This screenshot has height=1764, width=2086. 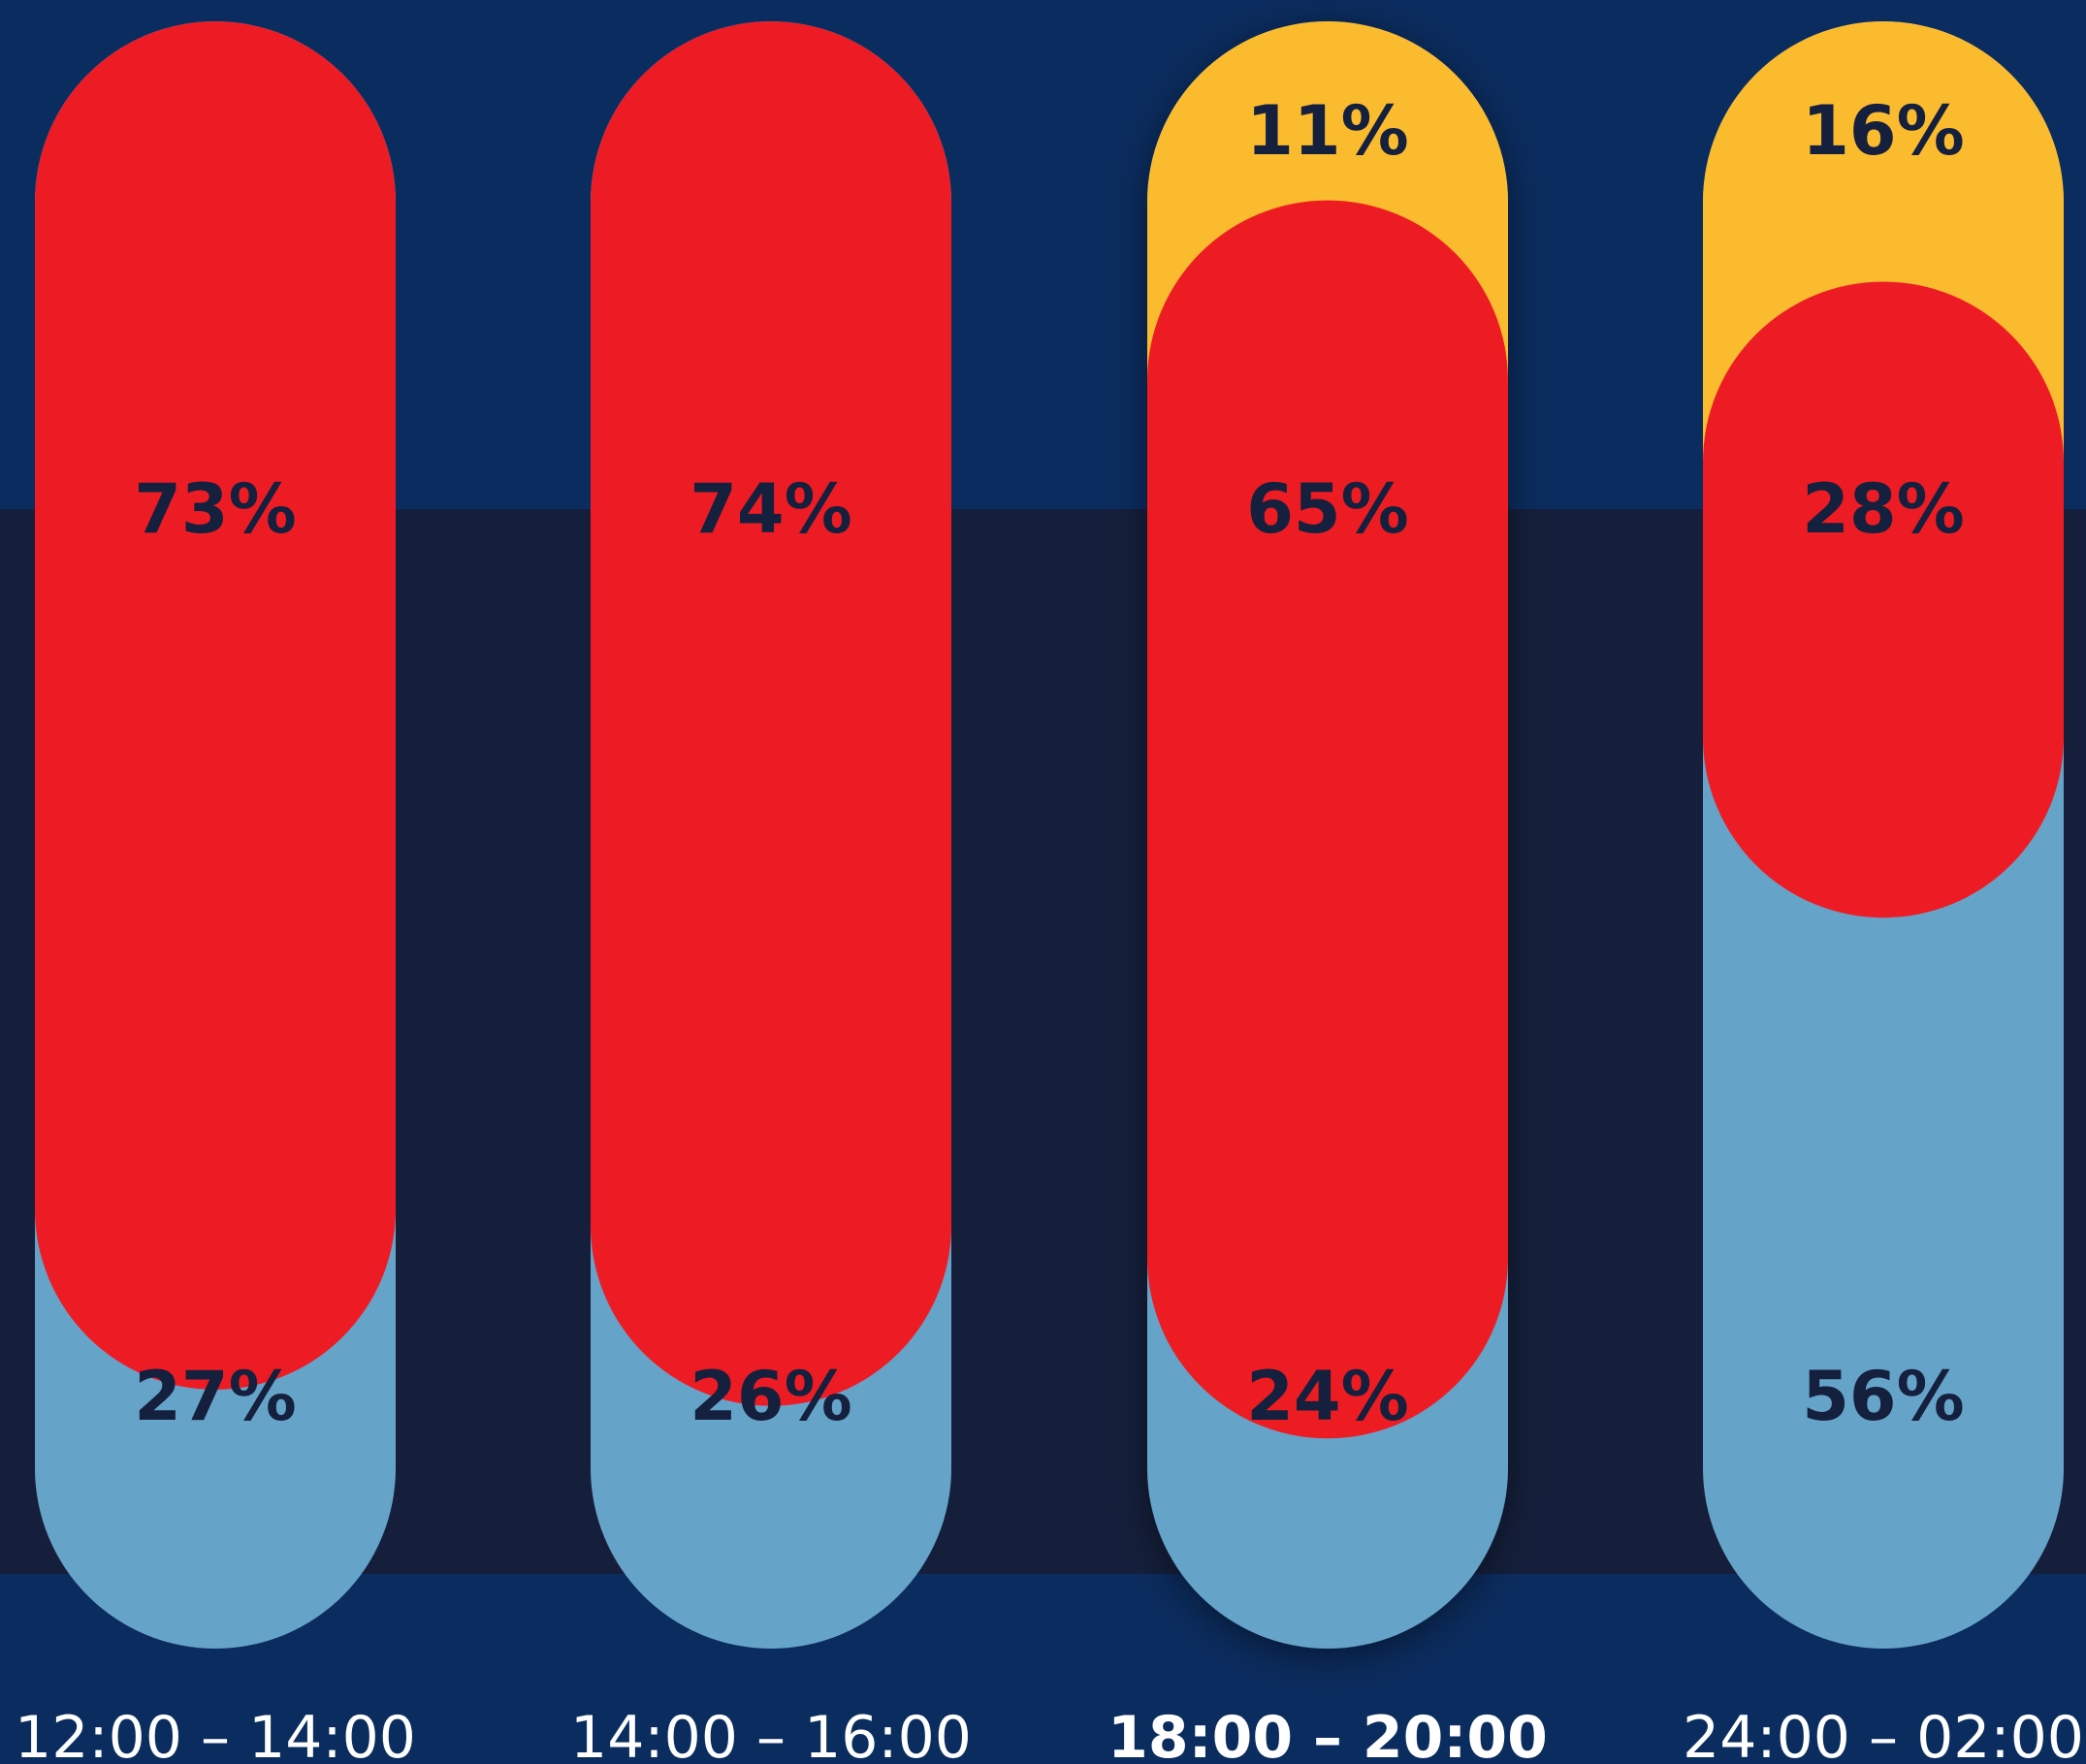 I want to click on bar-value-label: 28%, so click(x=1883, y=509).